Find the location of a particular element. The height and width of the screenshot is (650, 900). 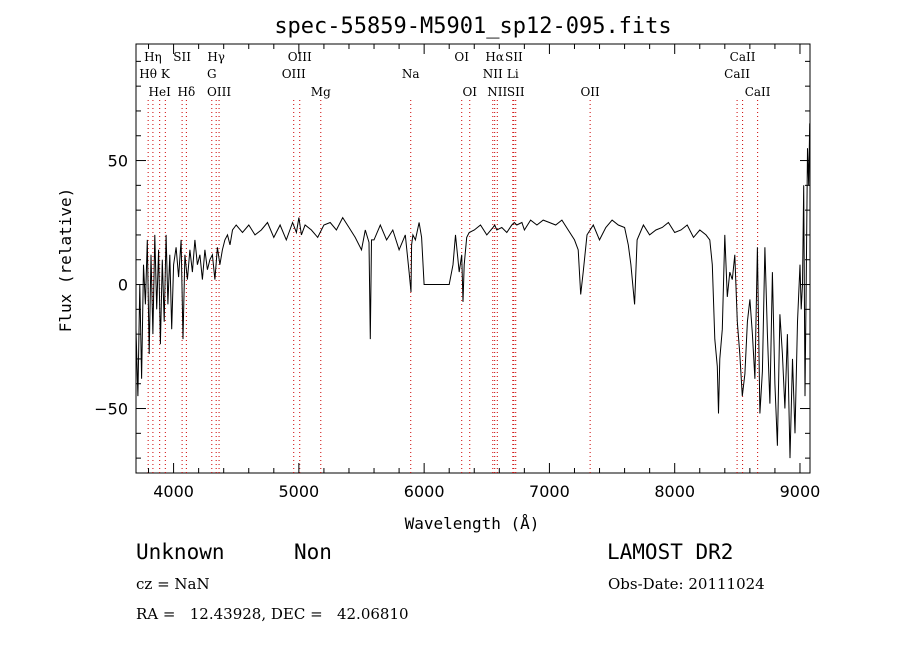

coordinates: RA = 12.43928, DEC = 42.06810 is located at coordinates (272, 614).